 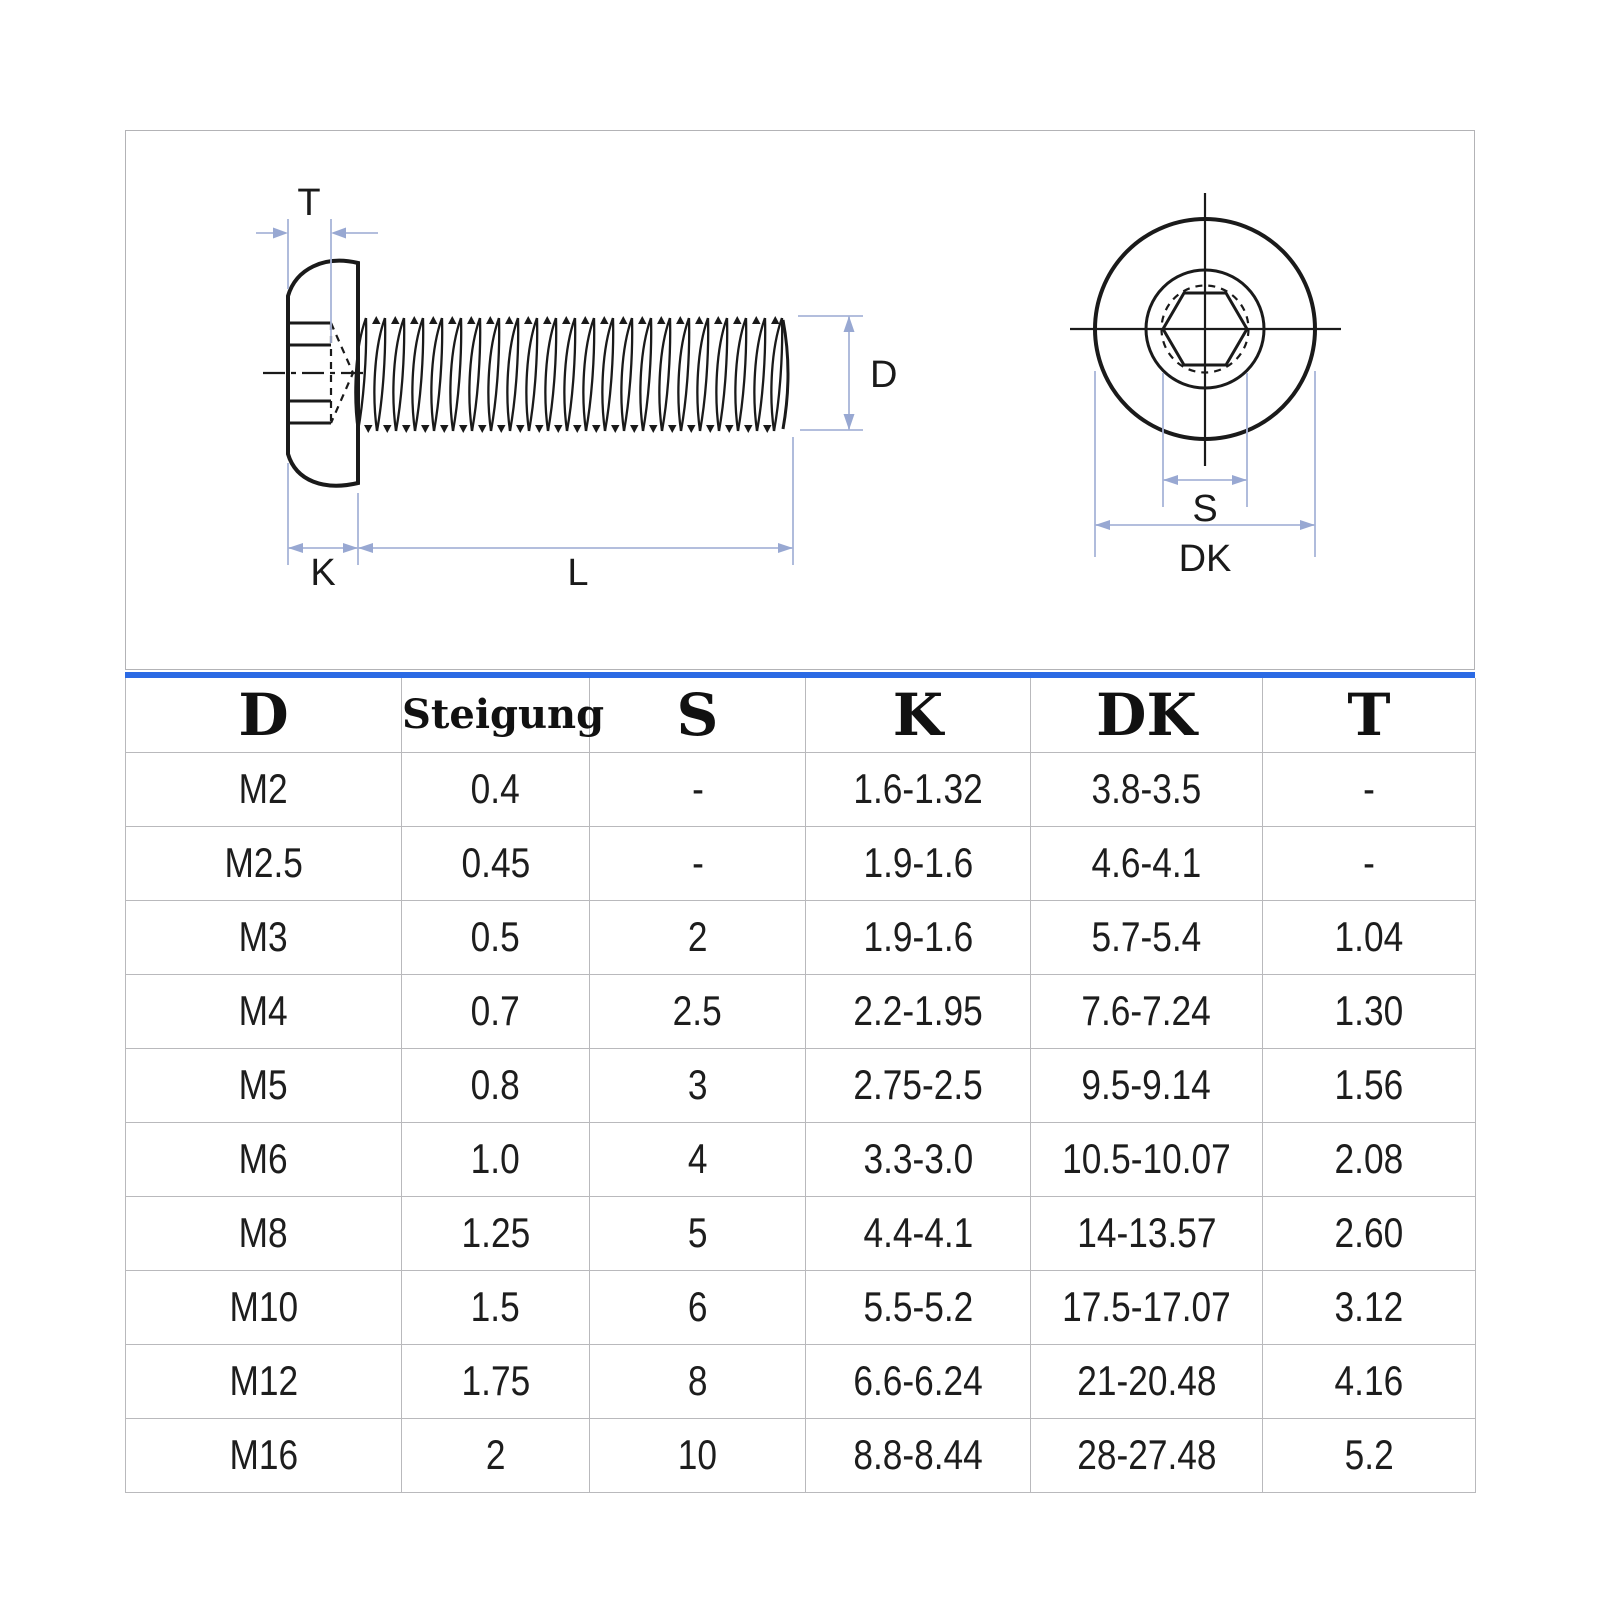 What do you see at coordinates (1146, 1085) in the screenshot?
I see `table-cell: 9.5-9.14` at bounding box center [1146, 1085].